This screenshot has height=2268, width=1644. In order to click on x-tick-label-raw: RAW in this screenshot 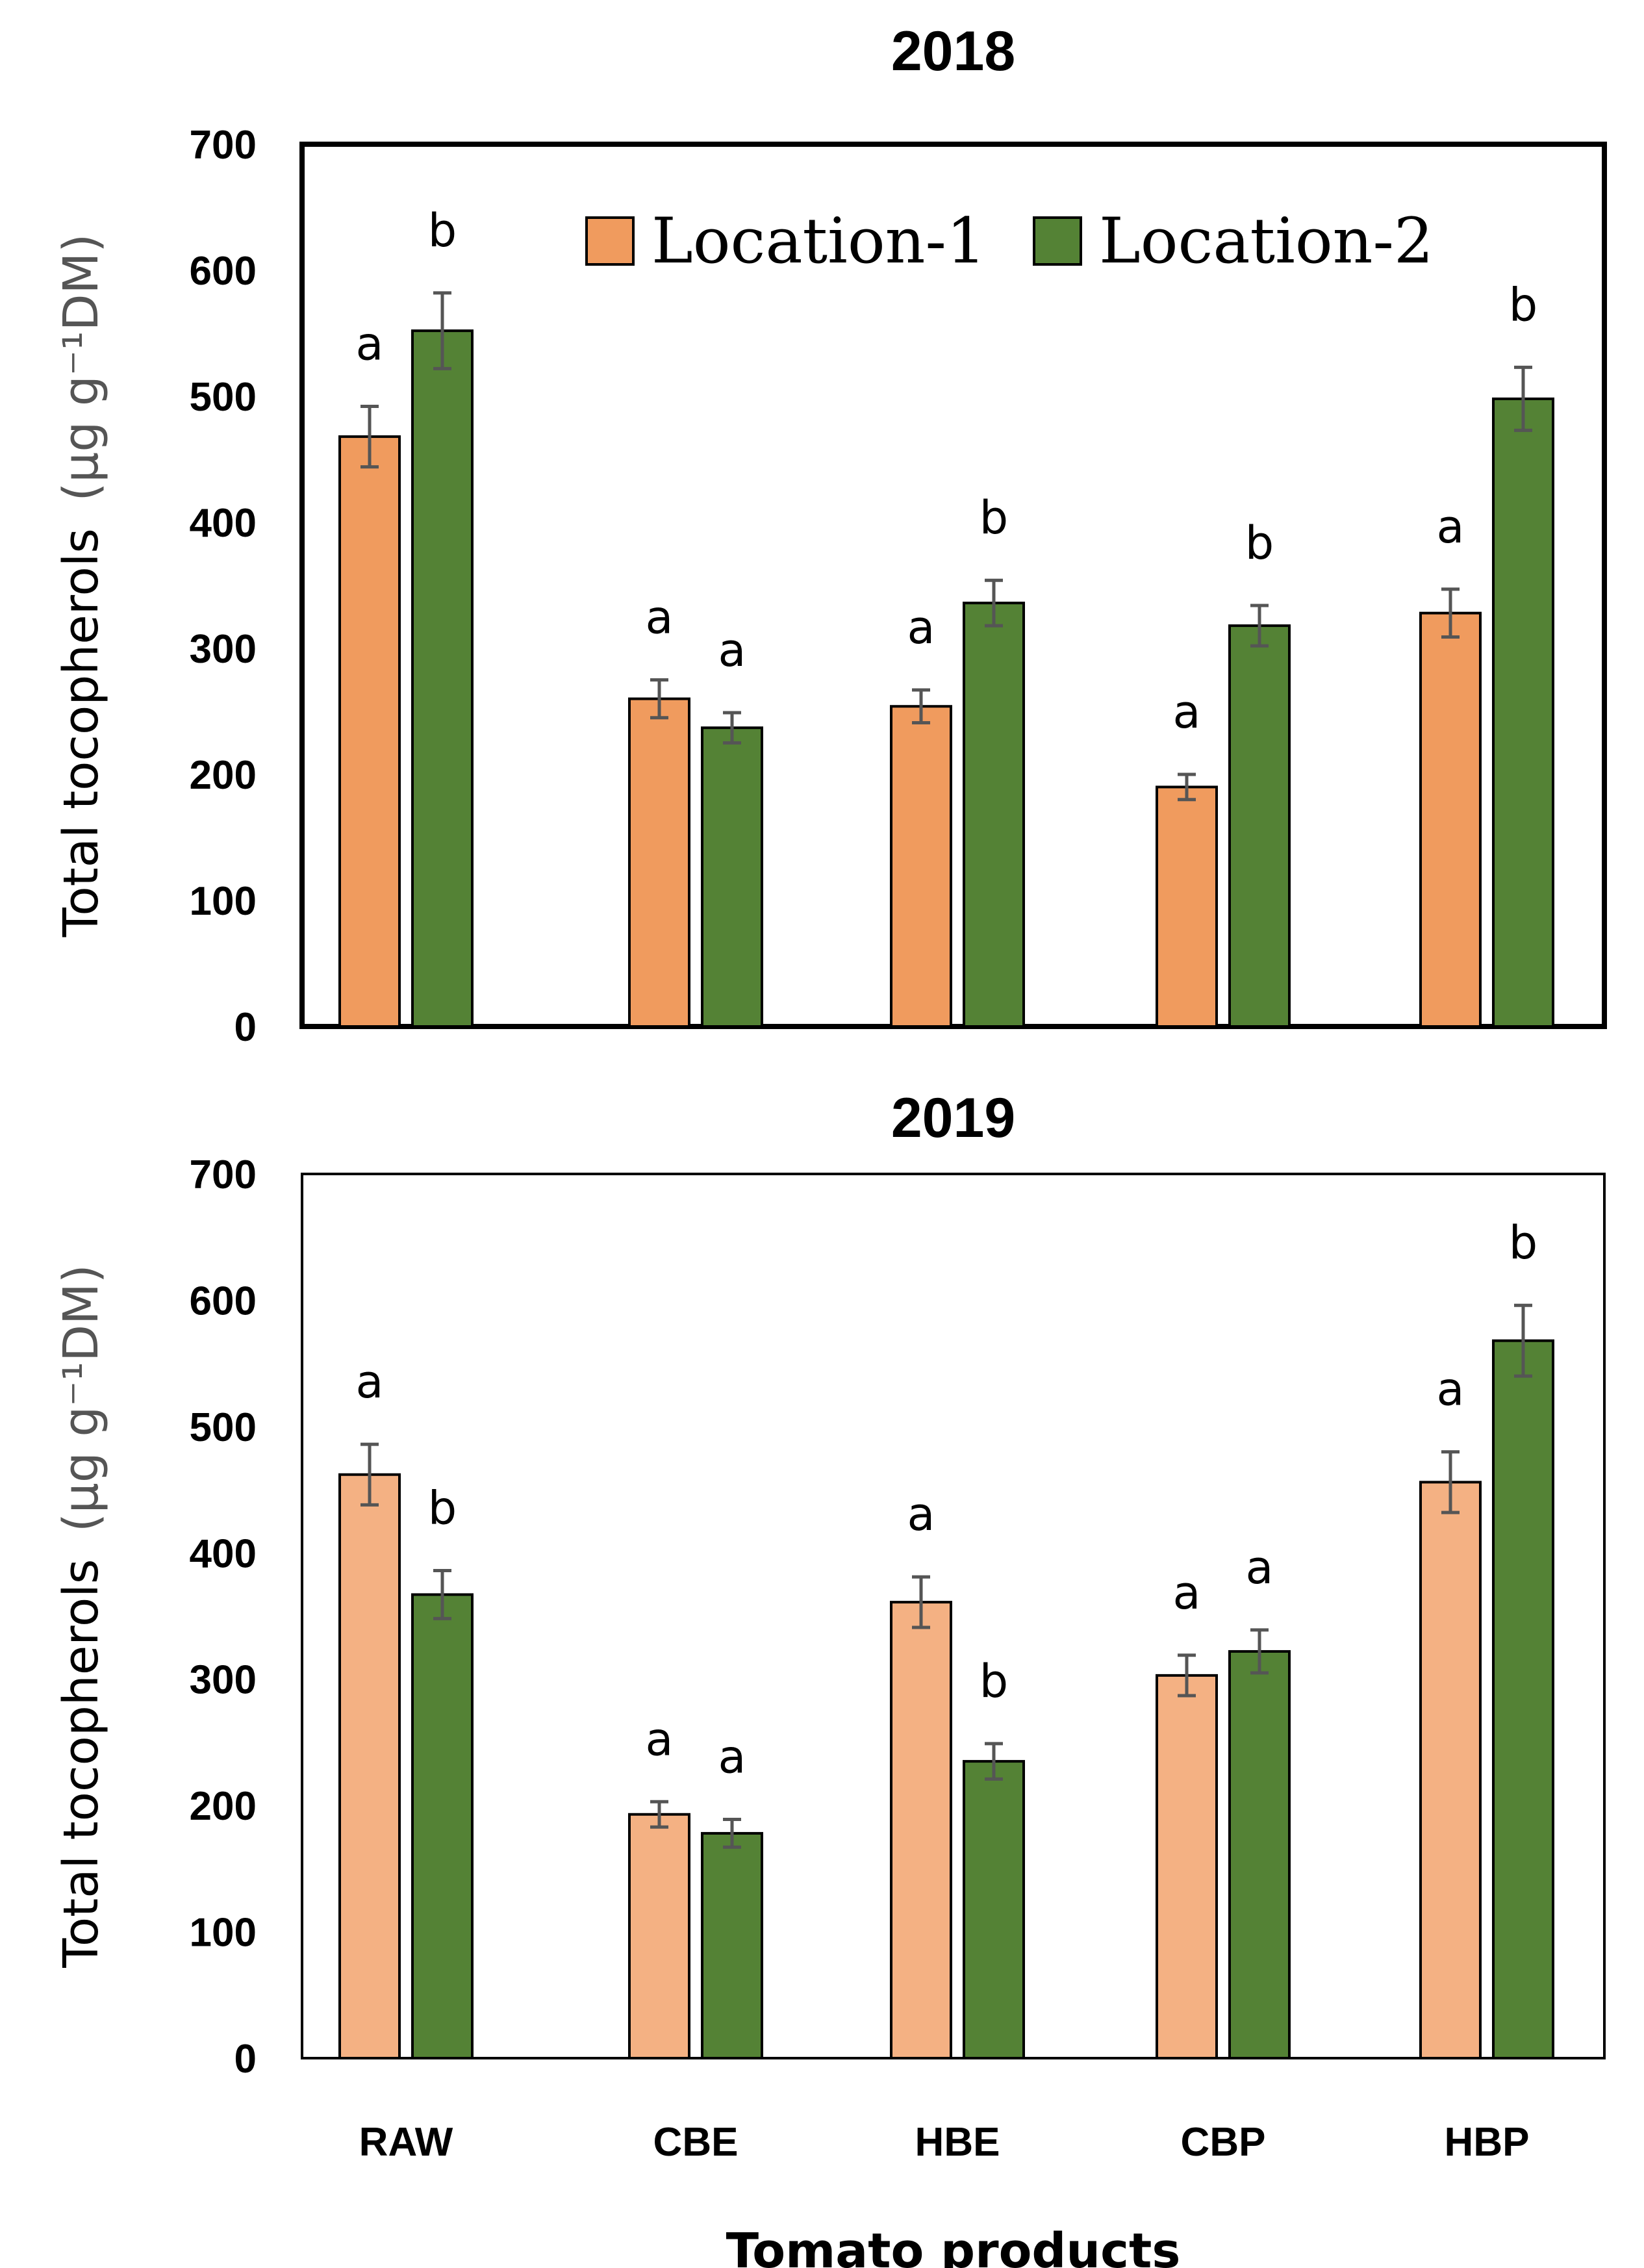, I will do `click(406, 2142)`.